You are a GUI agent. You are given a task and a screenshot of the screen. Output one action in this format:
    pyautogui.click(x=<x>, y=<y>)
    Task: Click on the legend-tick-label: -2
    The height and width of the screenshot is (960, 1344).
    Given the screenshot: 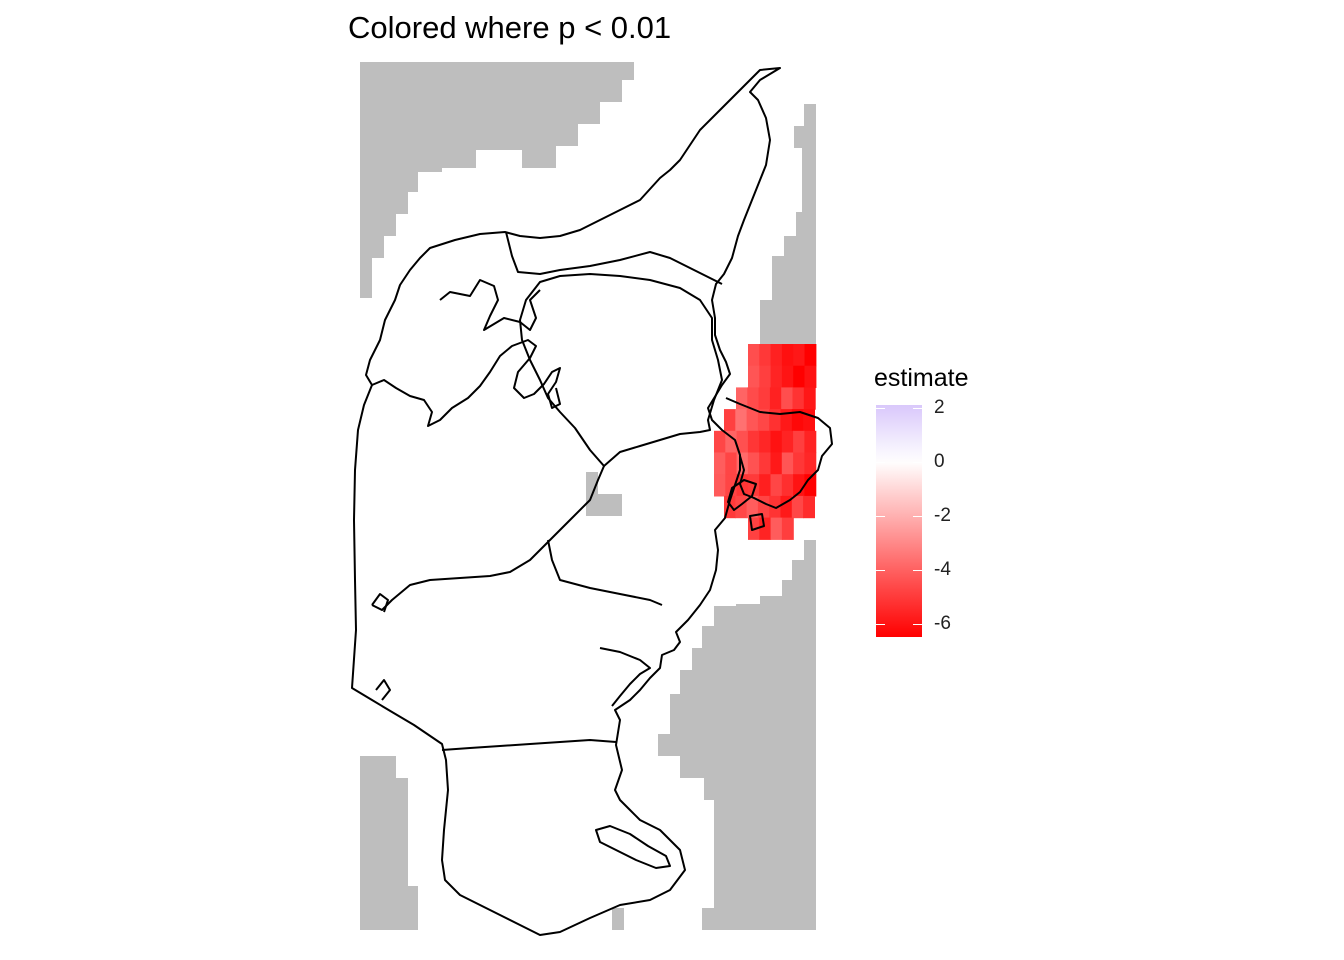 What is the action you would take?
    pyautogui.click(x=942, y=515)
    